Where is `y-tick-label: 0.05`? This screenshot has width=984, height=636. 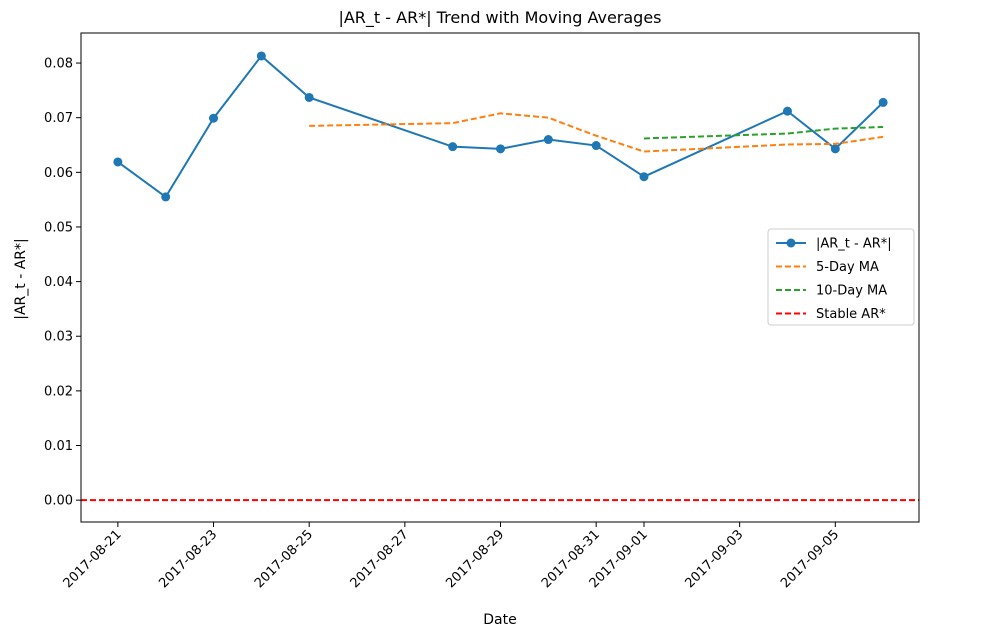
y-tick-label: 0.05 is located at coordinates (58, 227).